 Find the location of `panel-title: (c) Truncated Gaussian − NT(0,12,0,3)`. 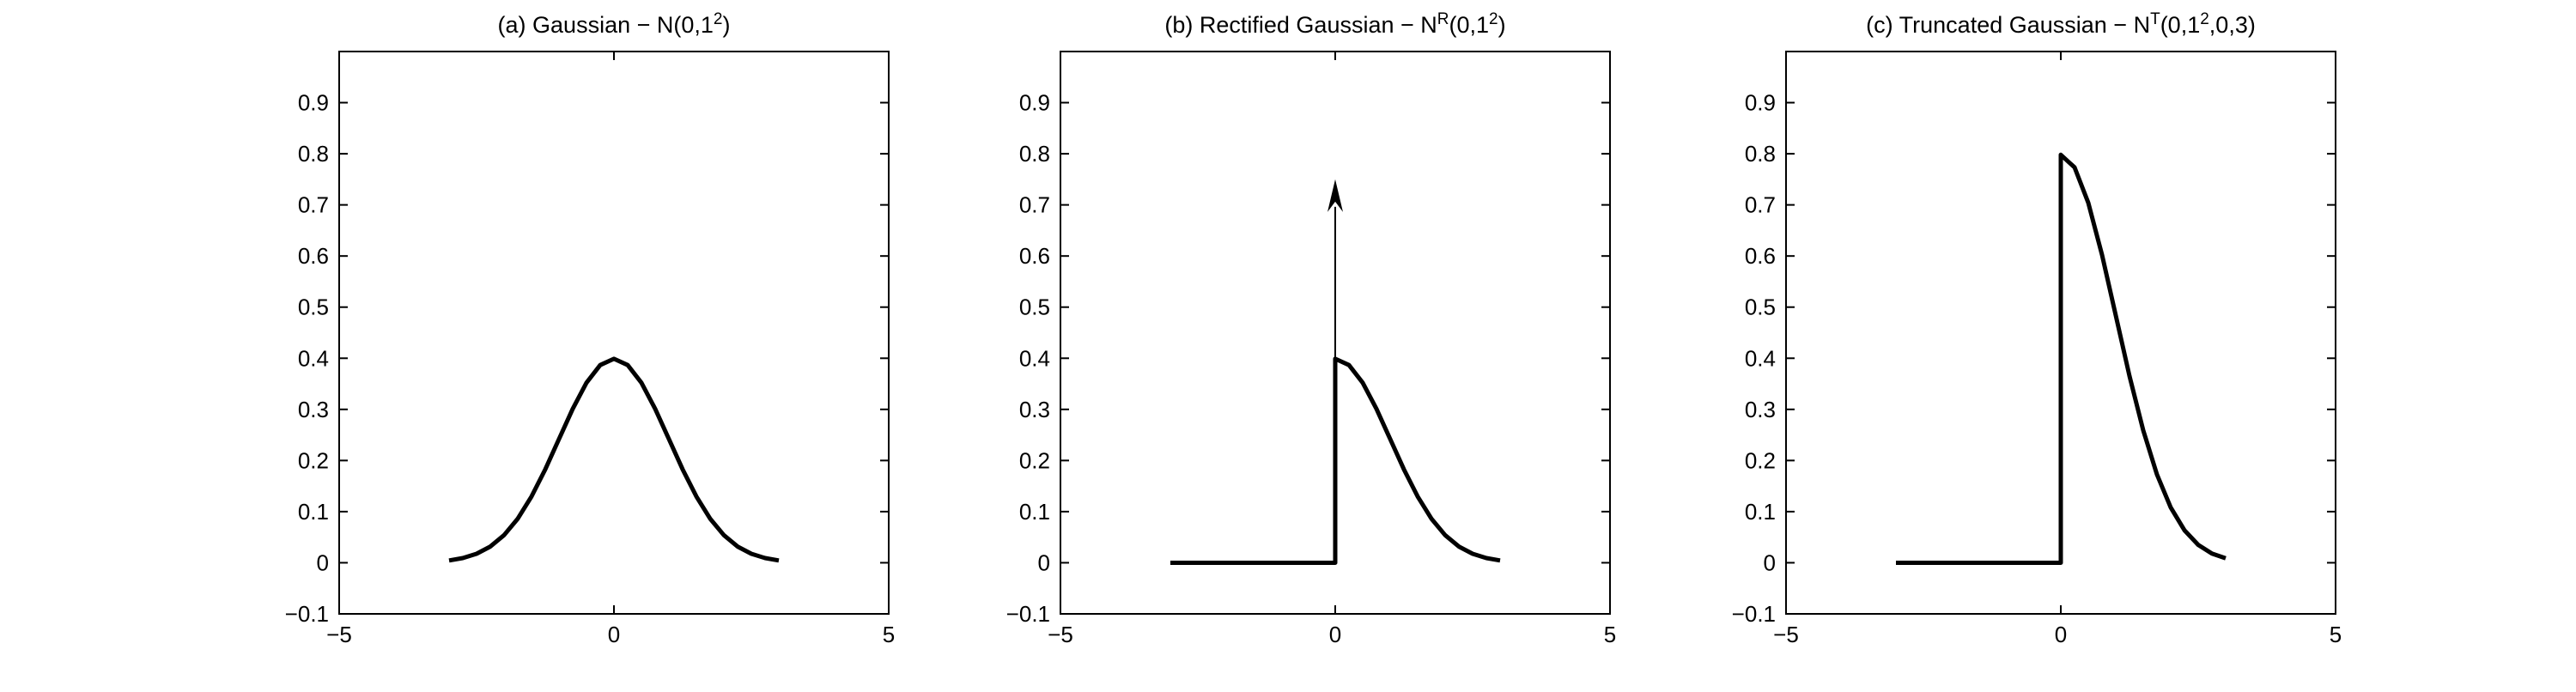

panel-title: (c) Truncated Gaussian − NT(0,12,0,3) is located at coordinates (2061, 24).